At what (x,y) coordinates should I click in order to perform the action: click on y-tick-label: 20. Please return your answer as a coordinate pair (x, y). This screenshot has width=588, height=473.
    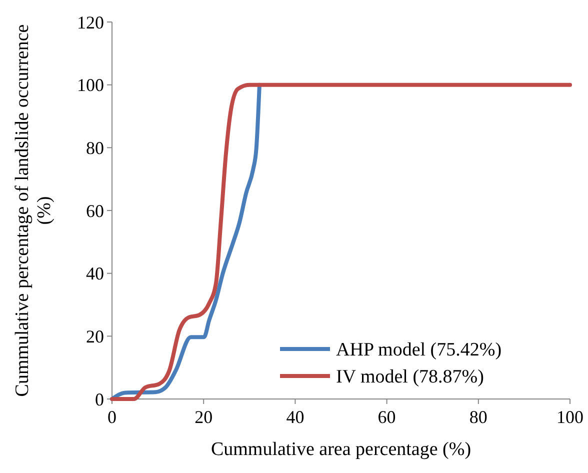
    Looking at the image, I should click on (95, 336).